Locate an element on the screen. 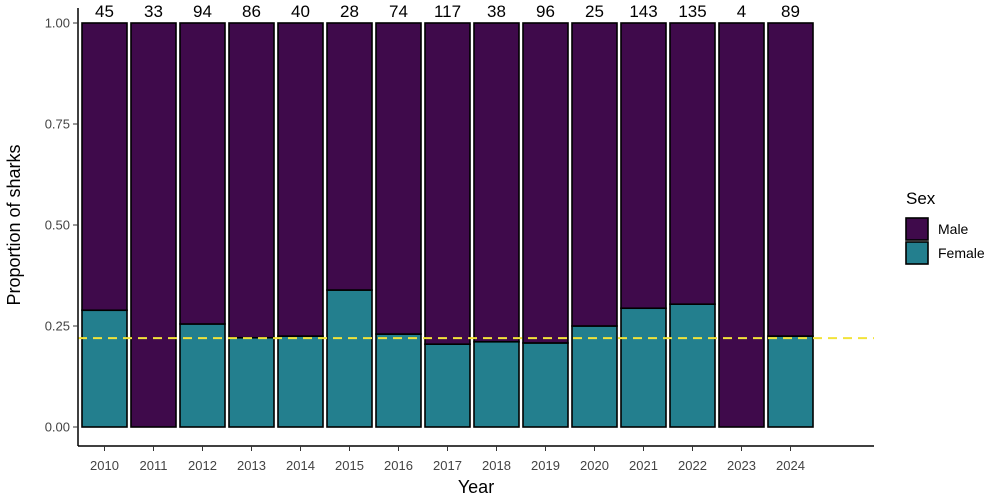 The width and height of the screenshot is (1000, 500). count-label-2017: 117 is located at coordinates (447, 11).